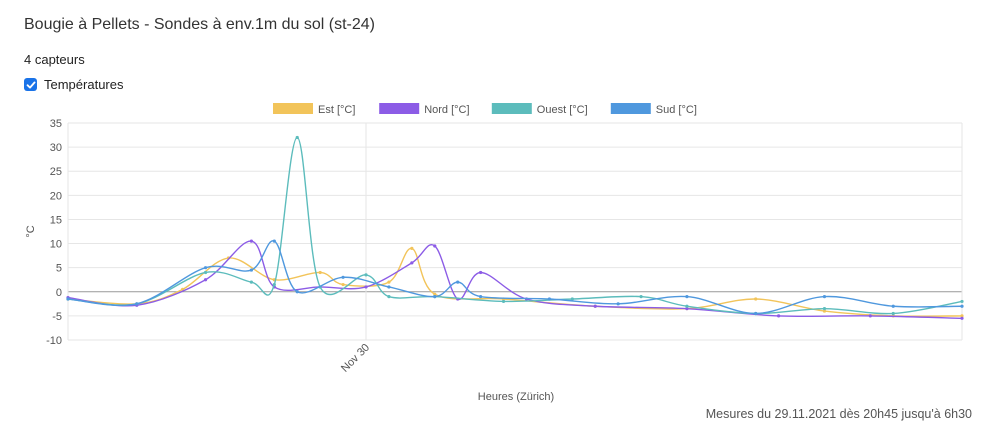 This screenshot has width=1000, height=432. I want to click on legend-label: Est [°C], so click(336, 110).